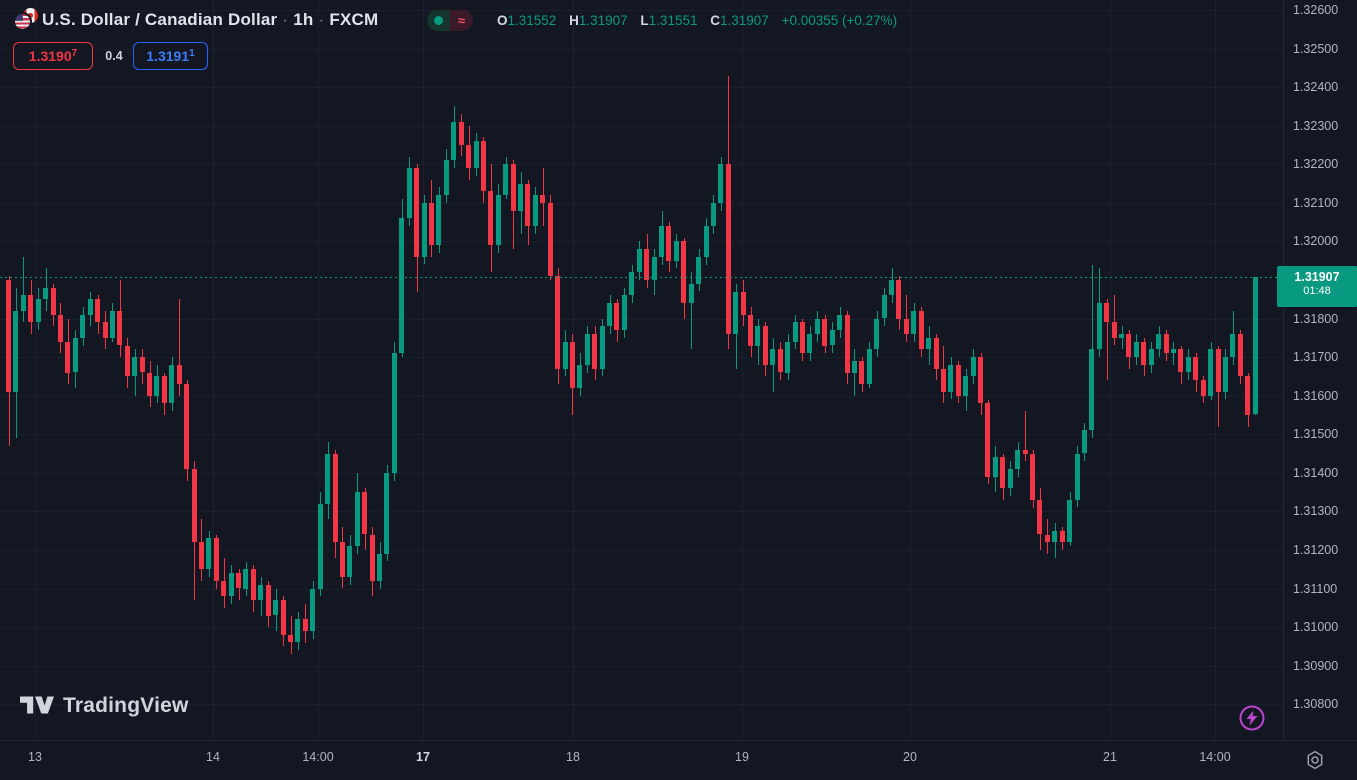  What do you see at coordinates (1110, 757) in the screenshot?
I see `time-axis-label: 21` at bounding box center [1110, 757].